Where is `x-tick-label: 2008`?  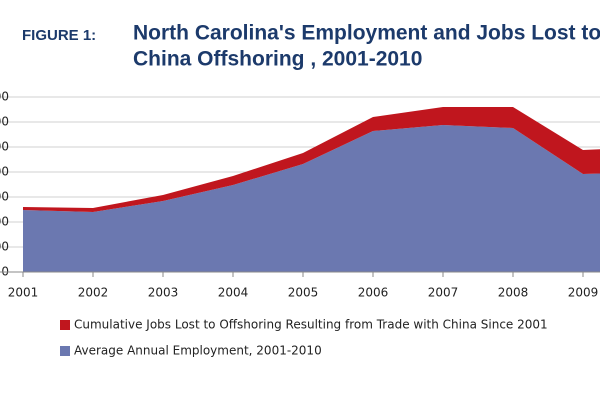 x-tick-label: 2008 is located at coordinates (513, 293).